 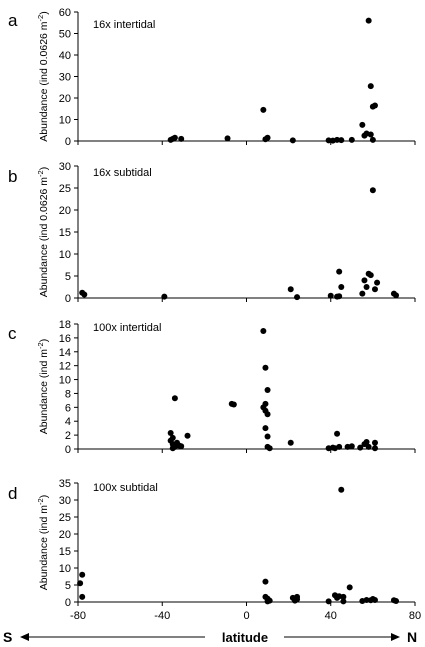 What do you see at coordinates (12, 493) in the screenshot?
I see `panel-letter-d: d` at bounding box center [12, 493].